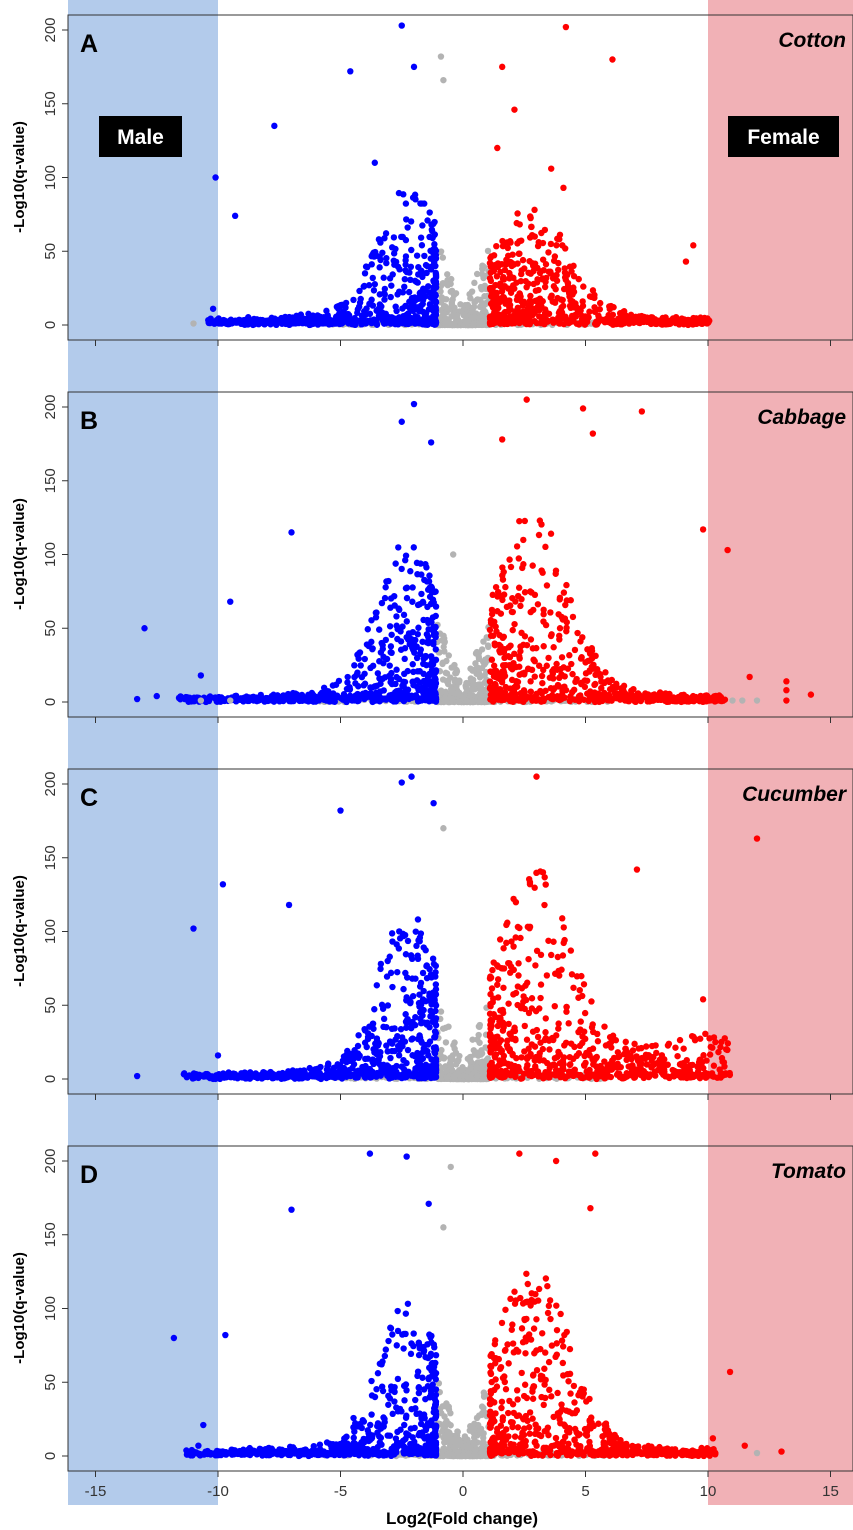 Image resolution: width=853 pixels, height=1530 pixels. What do you see at coordinates (89, 421) in the screenshot?
I see `panel-letter: B` at bounding box center [89, 421].